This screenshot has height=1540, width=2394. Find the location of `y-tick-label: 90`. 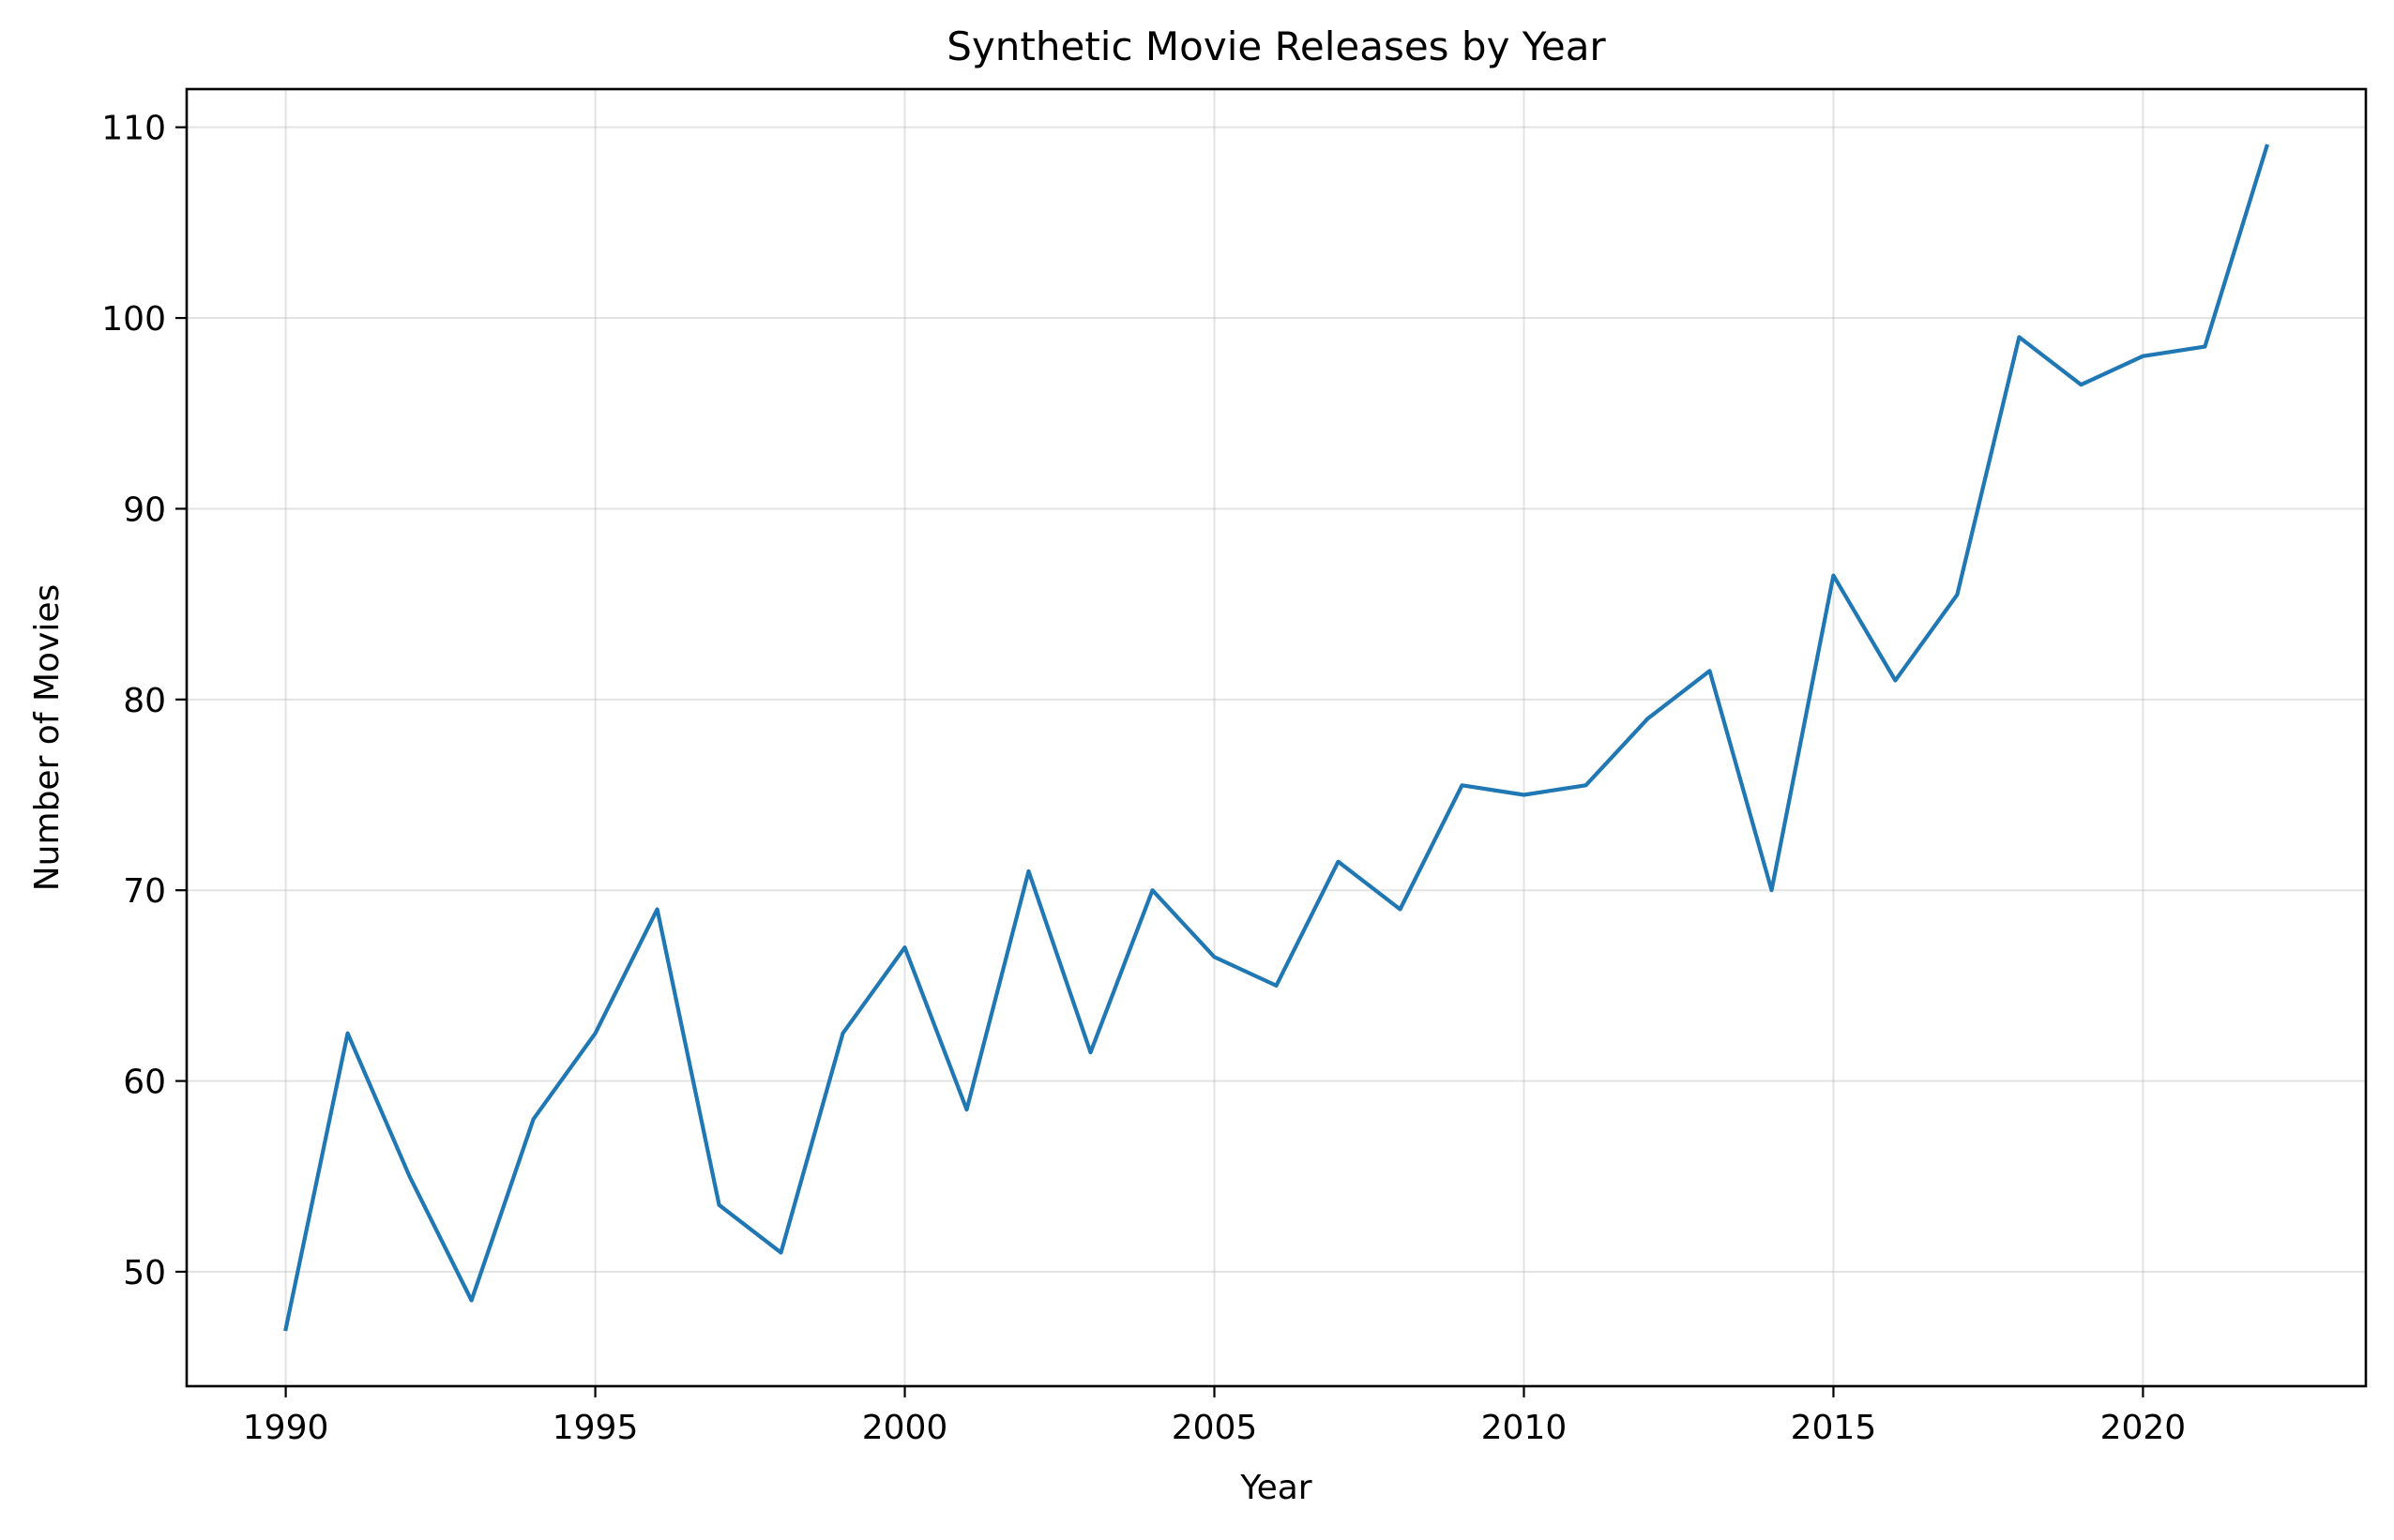

y-tick-label: 90 is located at coordinates (144, 510).